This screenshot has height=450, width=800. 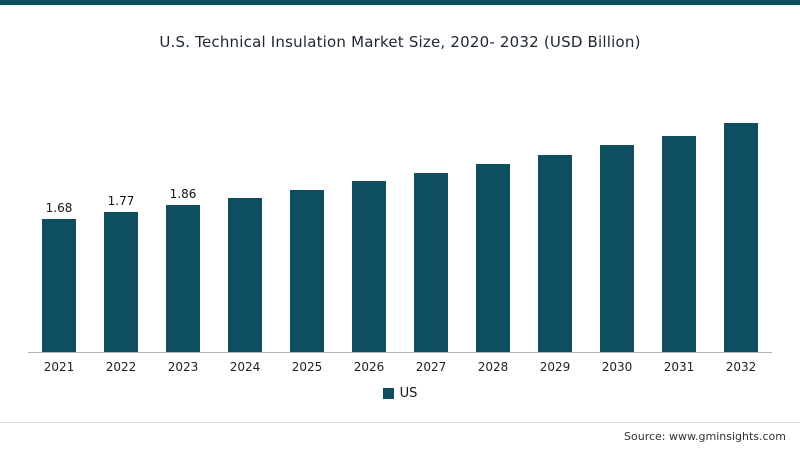 What do you see at coordinates (705, 436) in the screenshot?
I see `source-attribution: Source: www.gminsights.com` at bounding box center [705, 436].